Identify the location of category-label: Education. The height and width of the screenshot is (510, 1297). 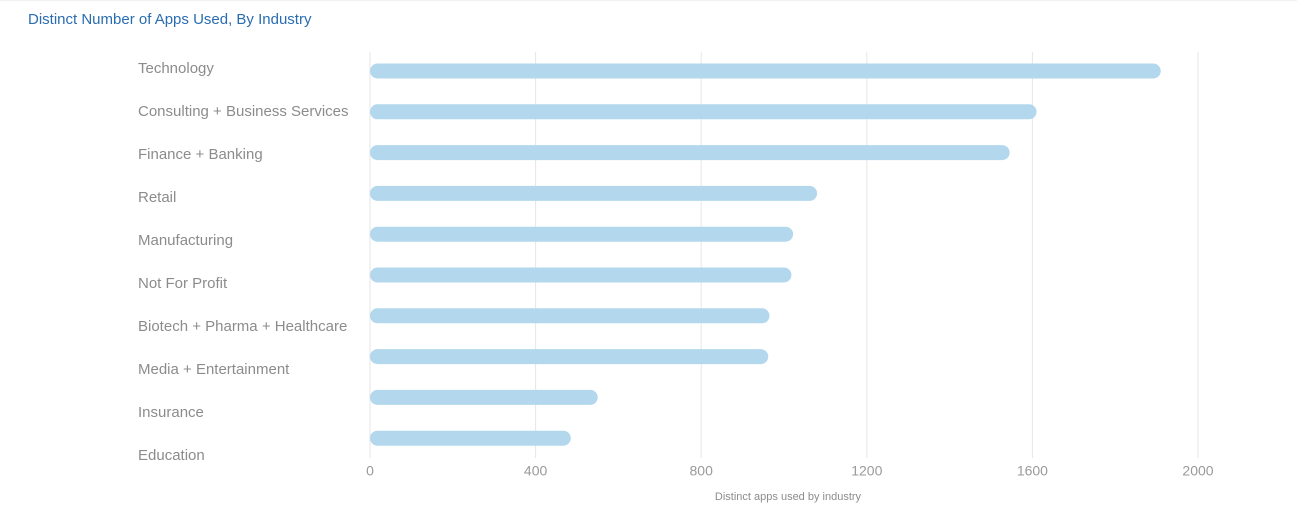
(171, 455).